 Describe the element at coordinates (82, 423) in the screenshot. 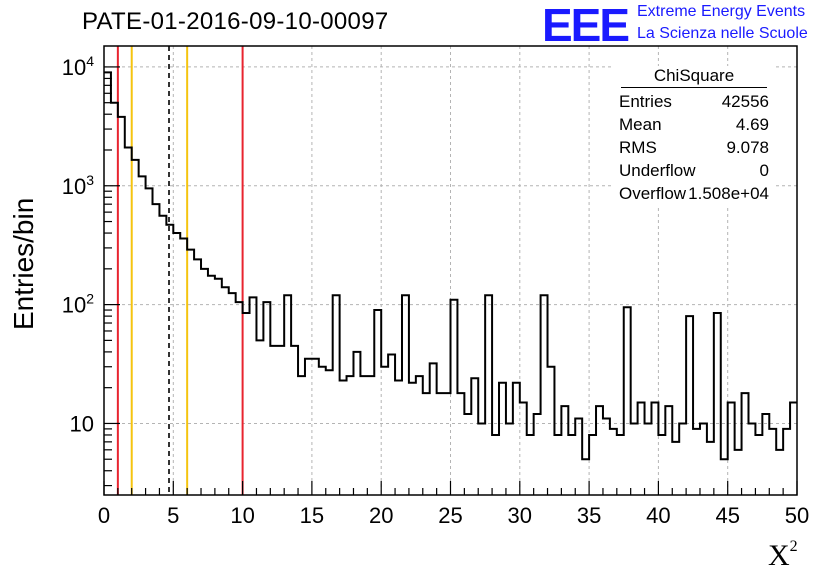

I see `y-tick-label: 10` at that location.